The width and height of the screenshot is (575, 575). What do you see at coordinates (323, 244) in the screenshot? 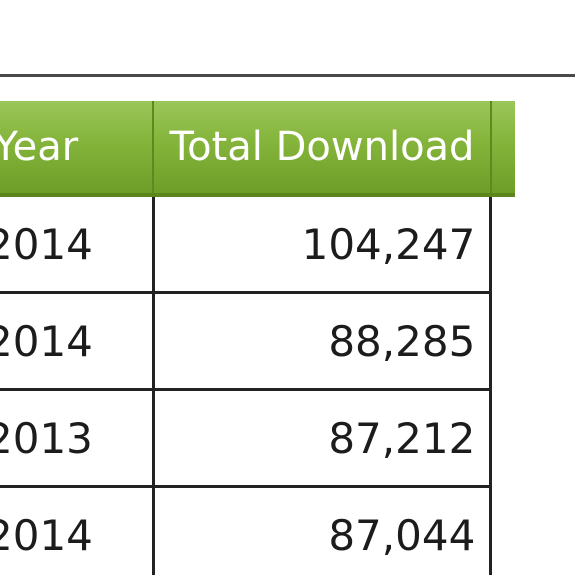
I see `total-download-cell: 104,247` at bounding box center [323, 244].